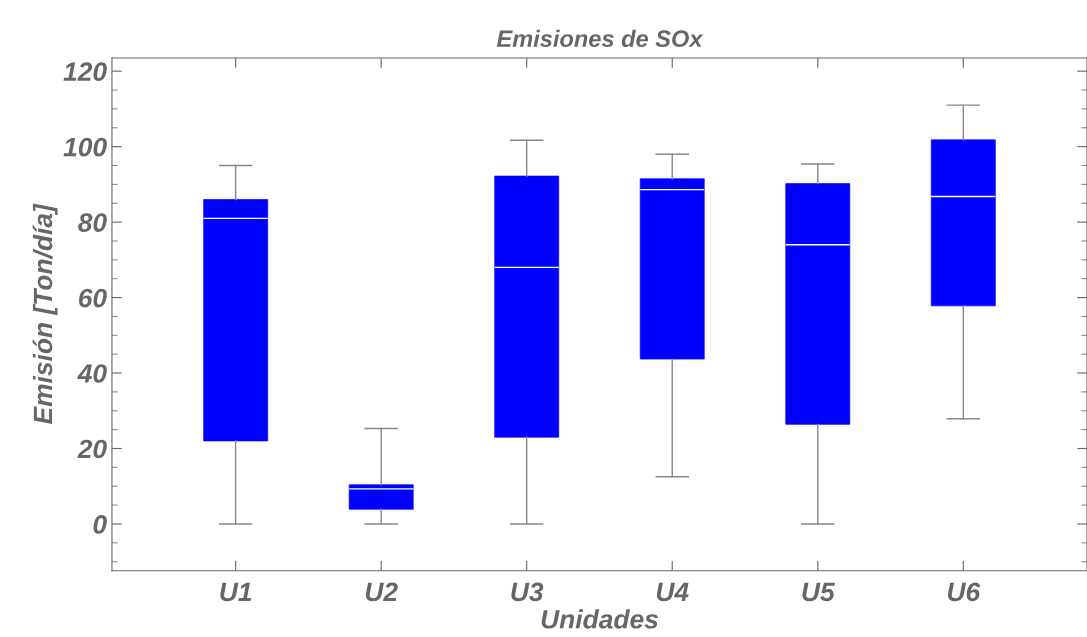  Describe the element at coordinates (85, 71) in the screenshot. I see `y-tick-label: 120` at that location.